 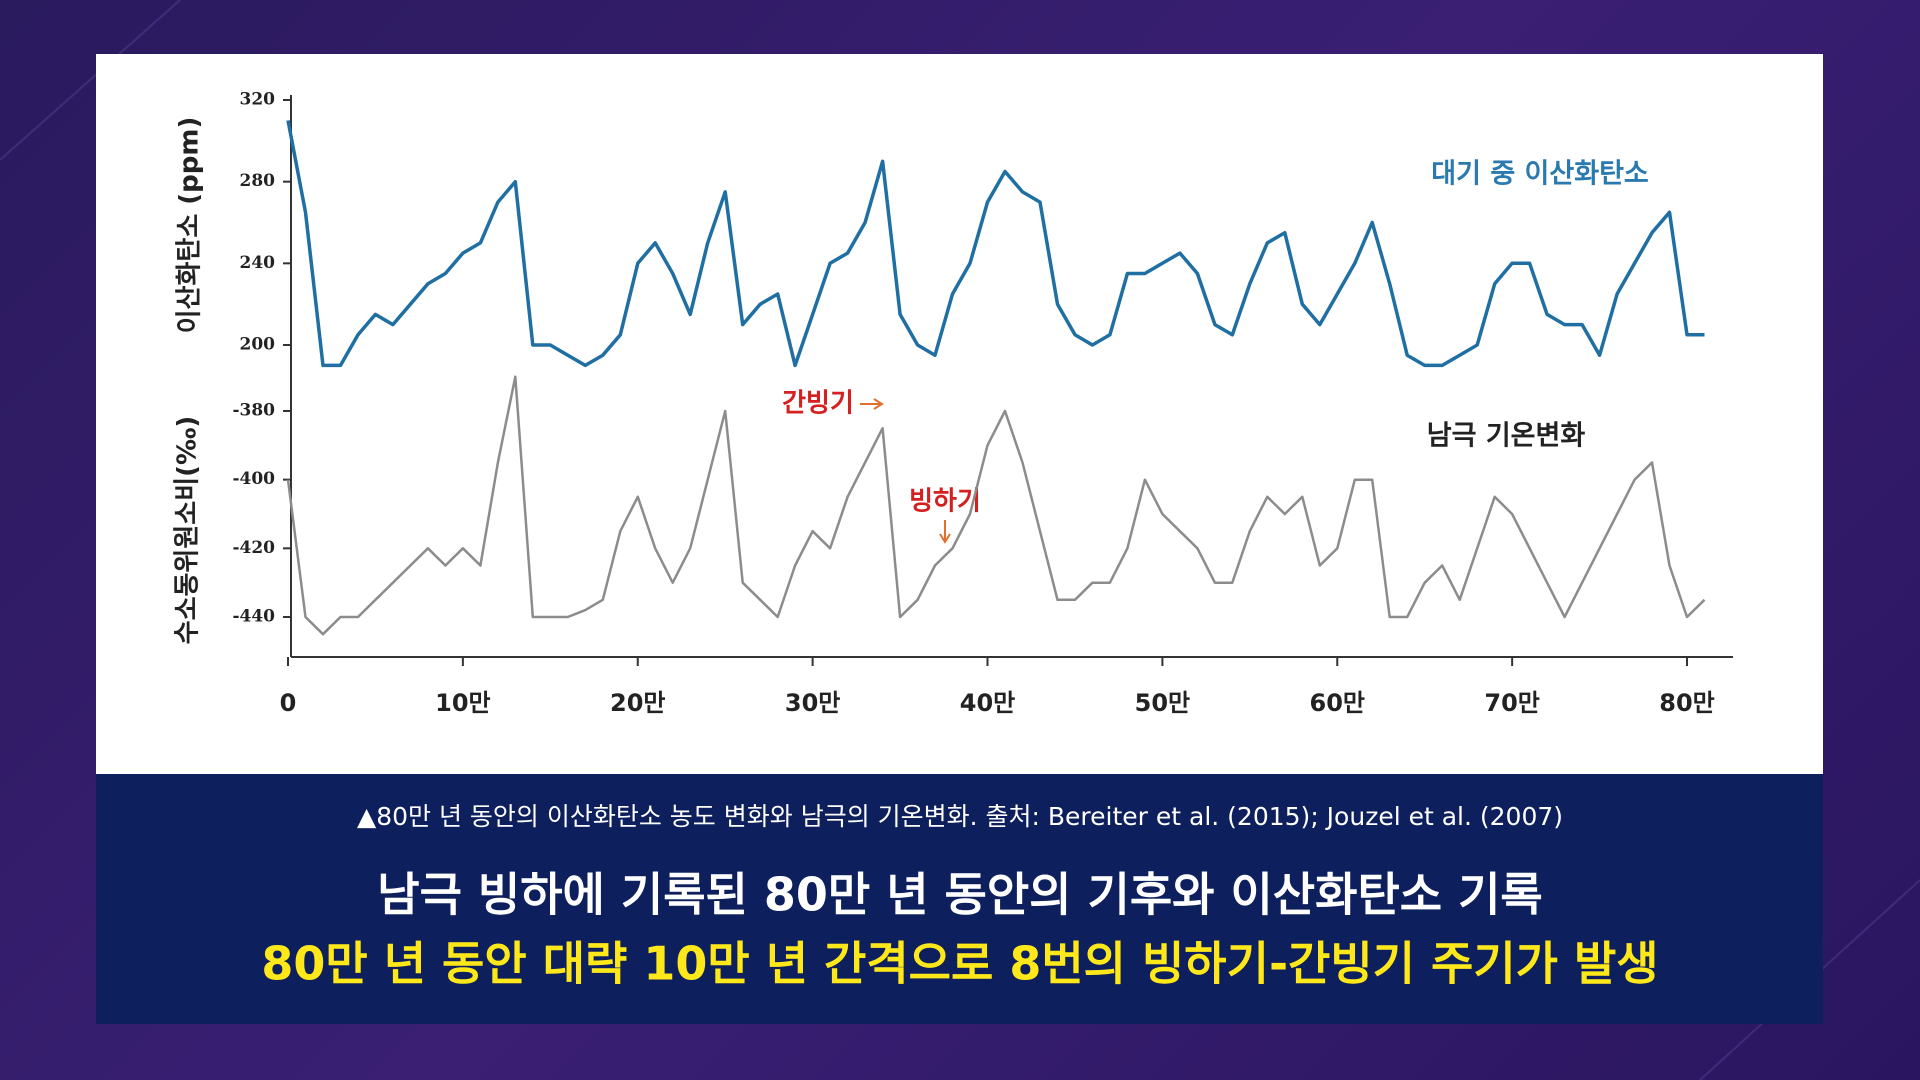 I want to click on annotation: 간빙기, so click(x=818, y=404).